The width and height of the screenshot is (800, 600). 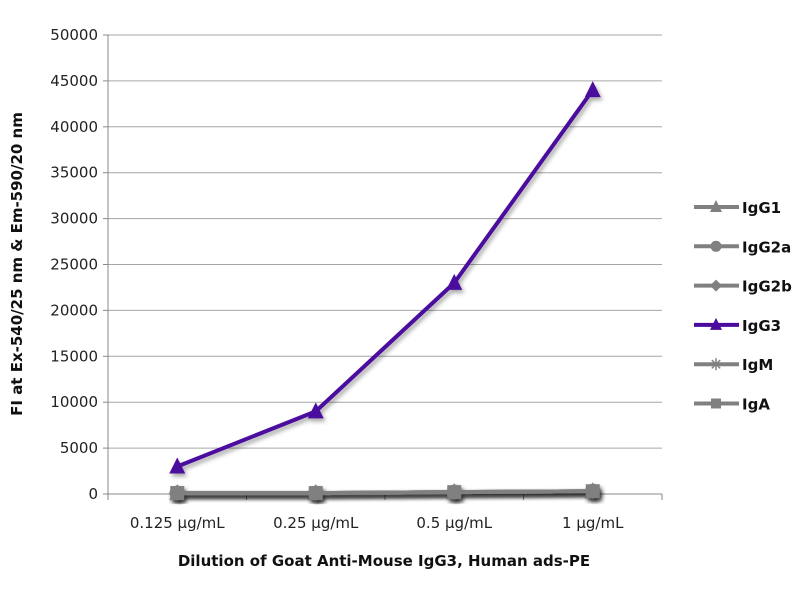 I want to click on y-tick-label: 40000, so click(x=74, y=127).